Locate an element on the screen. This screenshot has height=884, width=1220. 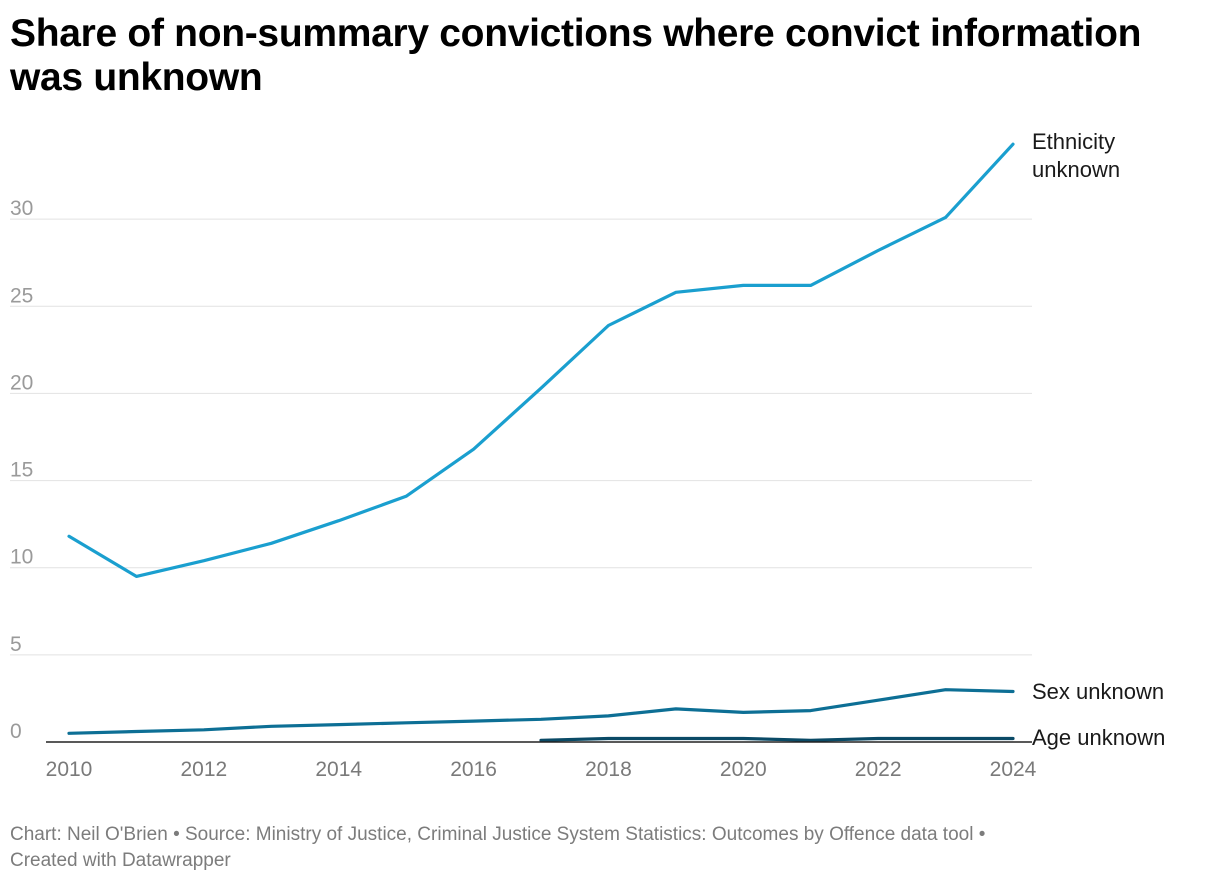
x-tick-label: 2014 is located at coordinates (338, 769).